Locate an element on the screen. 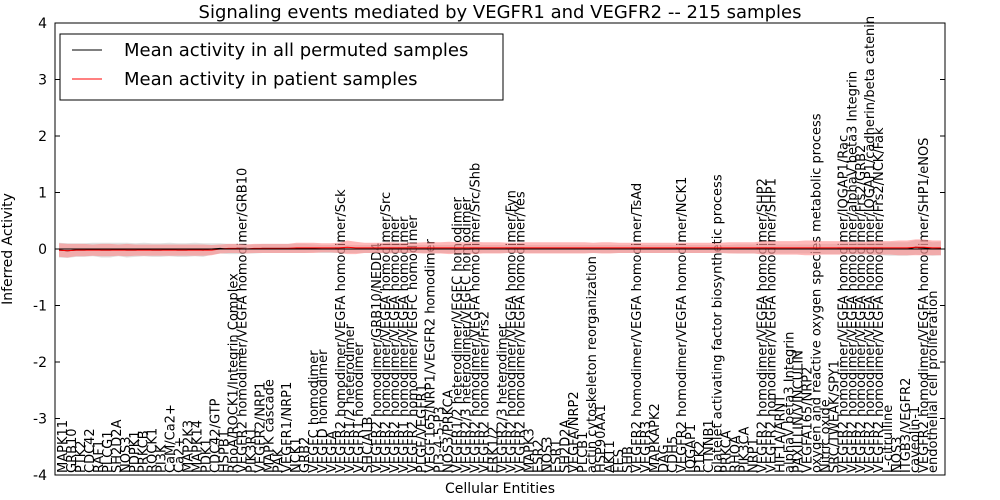  x-tick-label: CTNNB1 is located at coordinates (709, 446).